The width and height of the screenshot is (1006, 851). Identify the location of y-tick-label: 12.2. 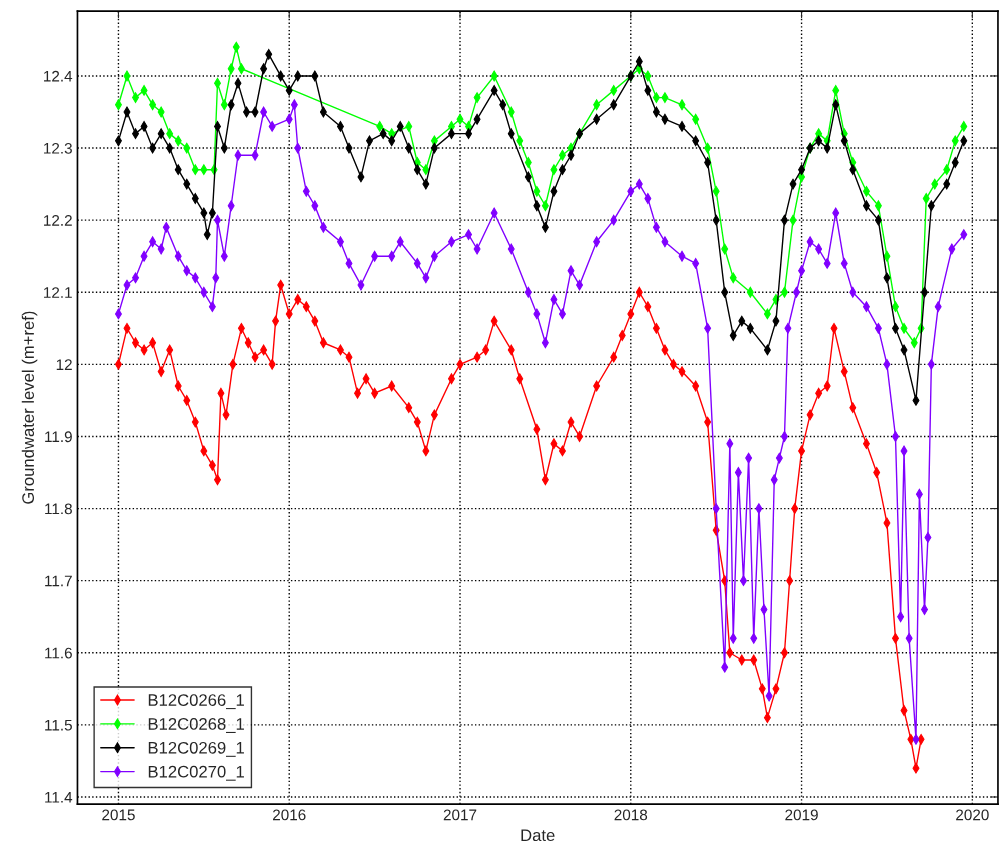
(58, 220).